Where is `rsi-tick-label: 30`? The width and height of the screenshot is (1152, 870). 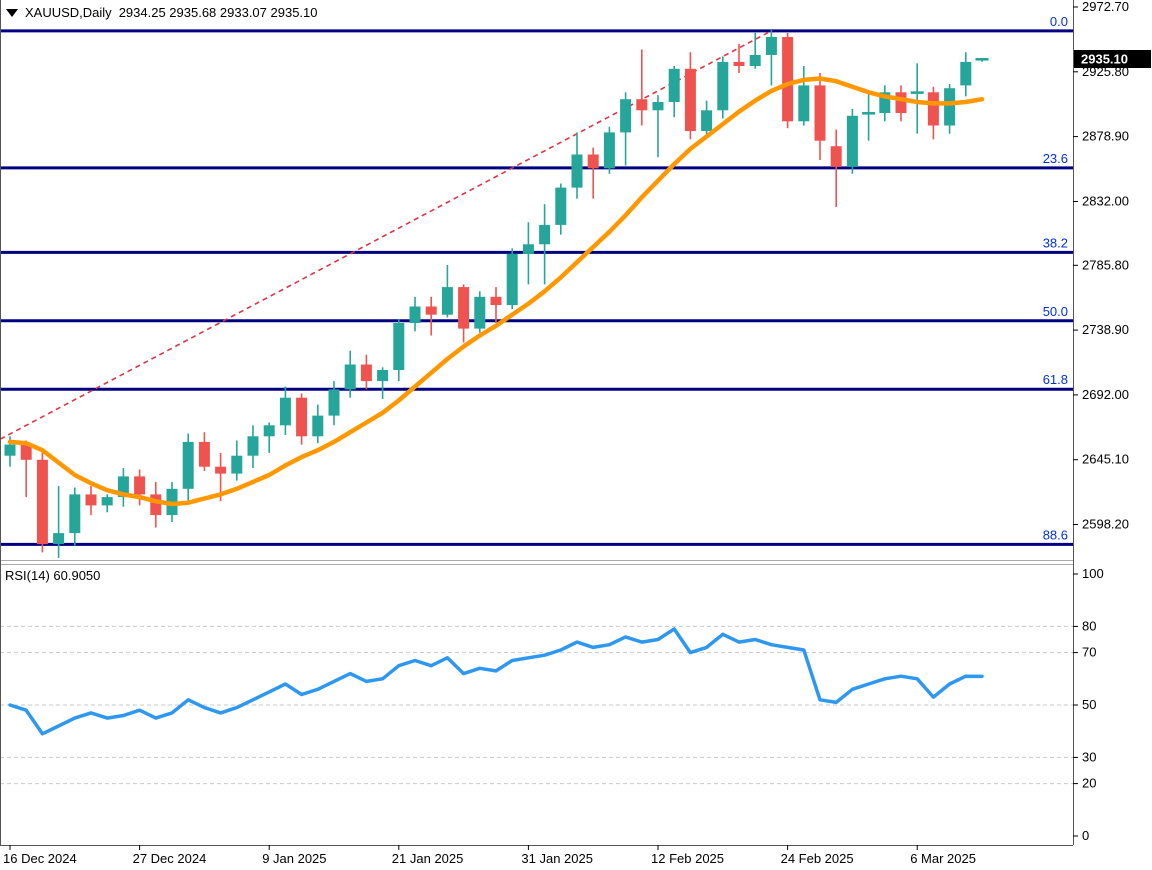 rsi-tick-label: 30 is located at coordinates (1089, 756).